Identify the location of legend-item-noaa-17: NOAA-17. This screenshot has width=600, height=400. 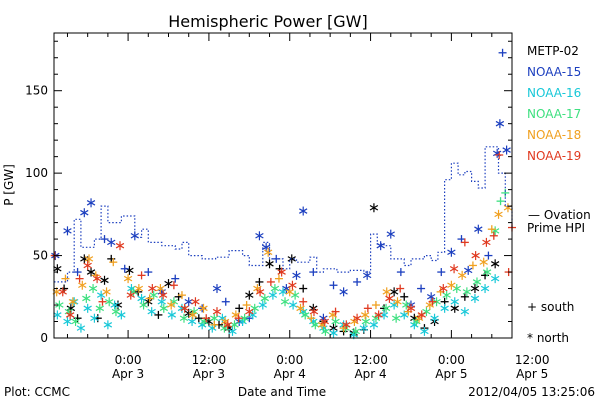
(554, 114).